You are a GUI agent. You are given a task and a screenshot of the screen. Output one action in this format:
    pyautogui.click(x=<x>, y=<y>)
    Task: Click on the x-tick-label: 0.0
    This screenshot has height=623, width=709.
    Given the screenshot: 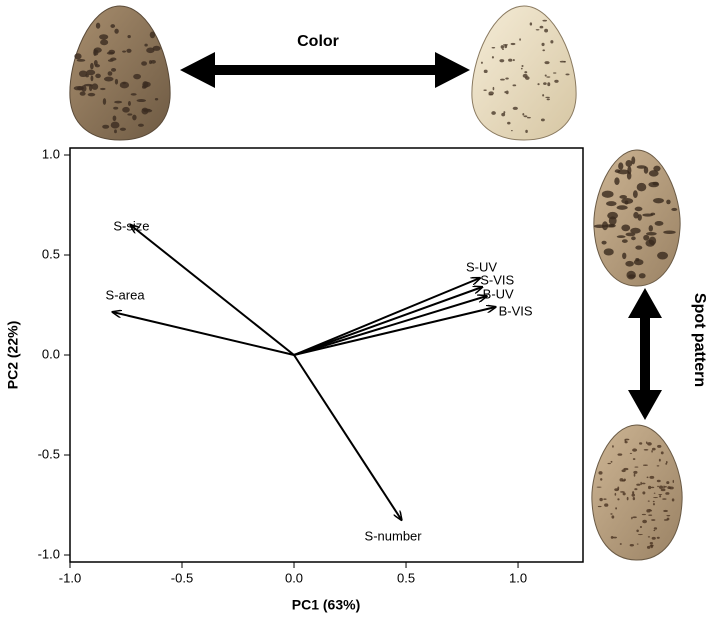 What is the action you would take?
    pyautogui.click(x=294, y=577)
    